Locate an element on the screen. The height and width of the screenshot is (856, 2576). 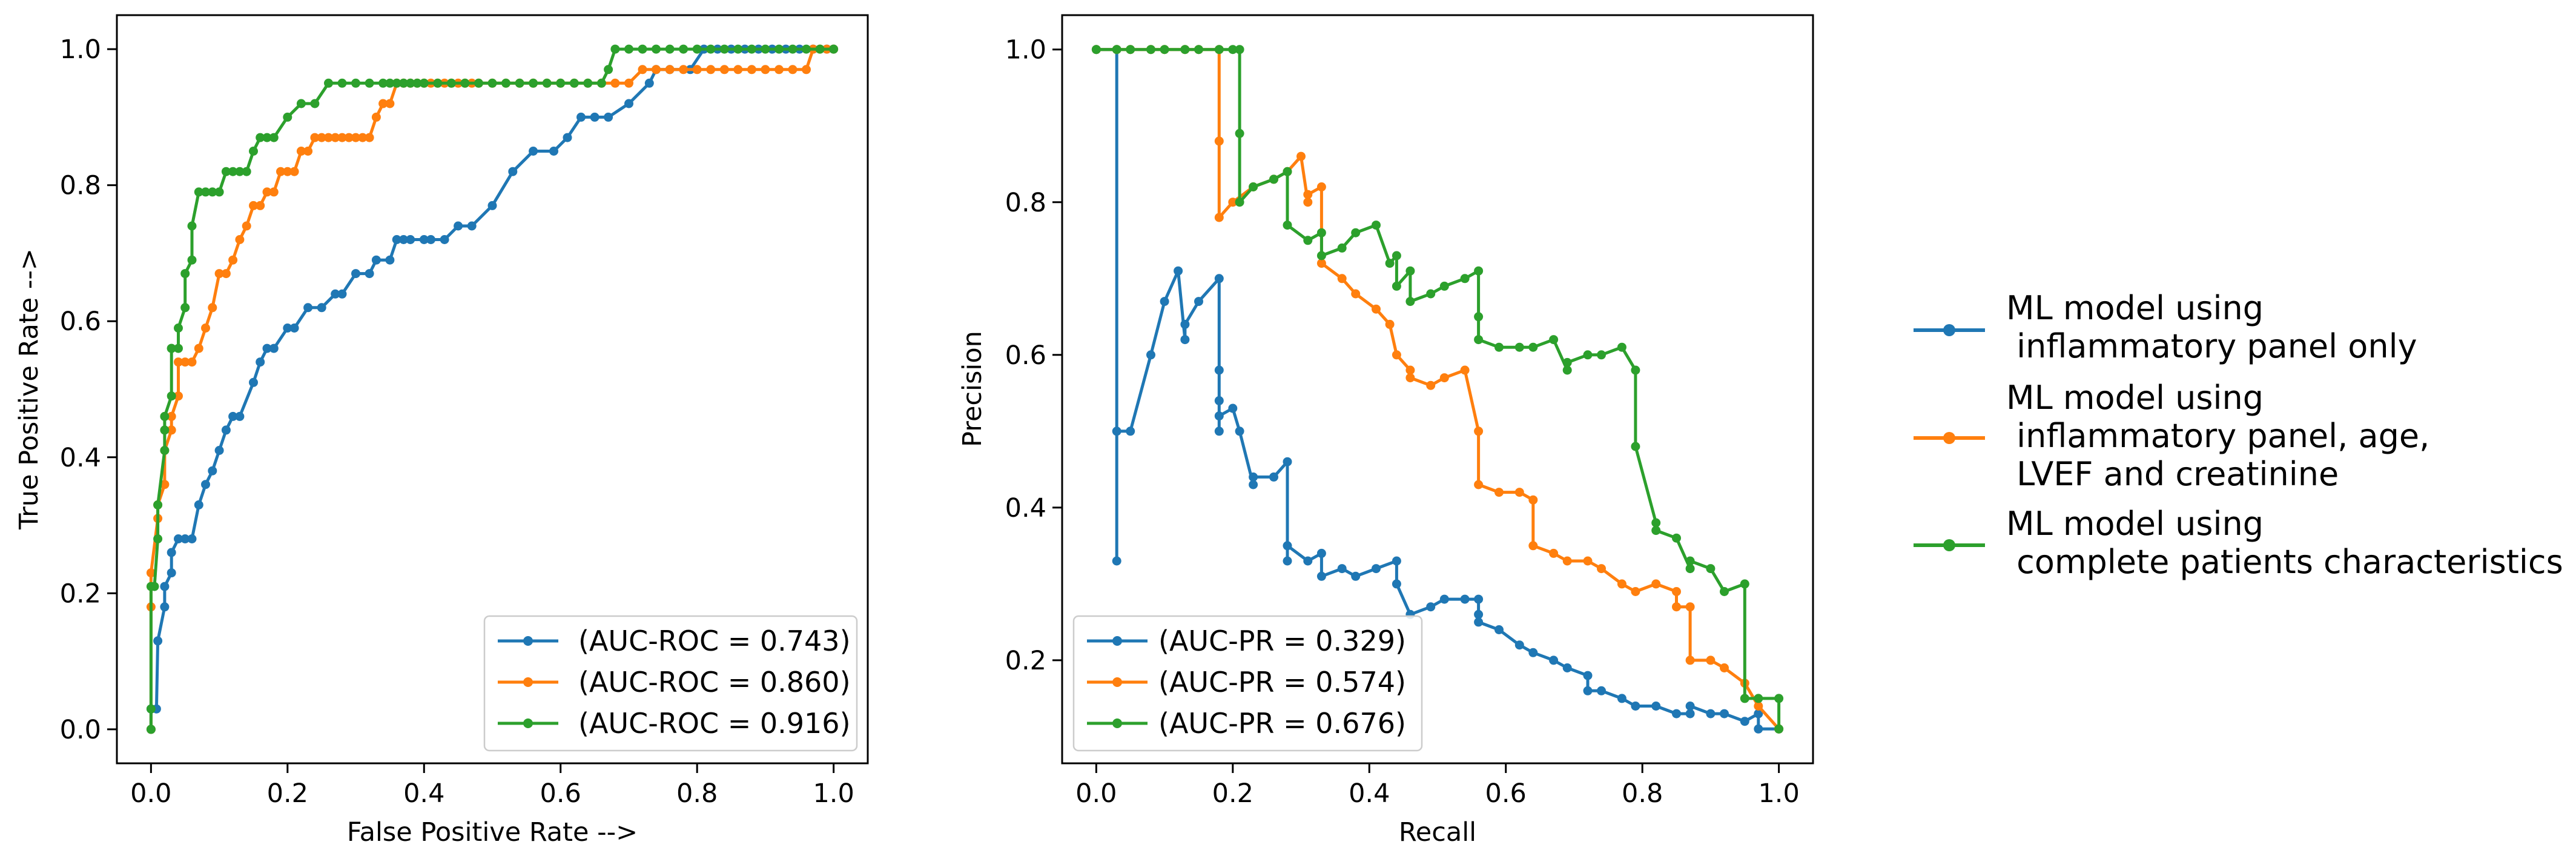
roc-legend-label-green: (AUC-ROC = 0.916) is located at coordinates (714, 724).